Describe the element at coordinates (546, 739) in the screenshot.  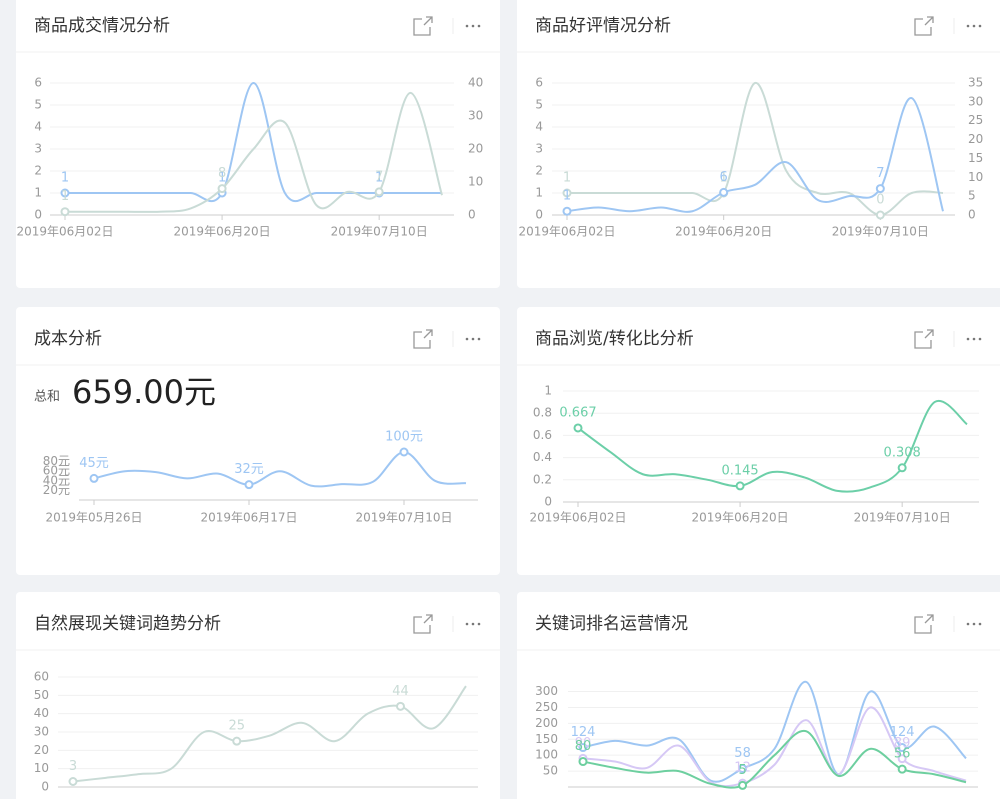
I see `y-tick-label: 150` at that location.